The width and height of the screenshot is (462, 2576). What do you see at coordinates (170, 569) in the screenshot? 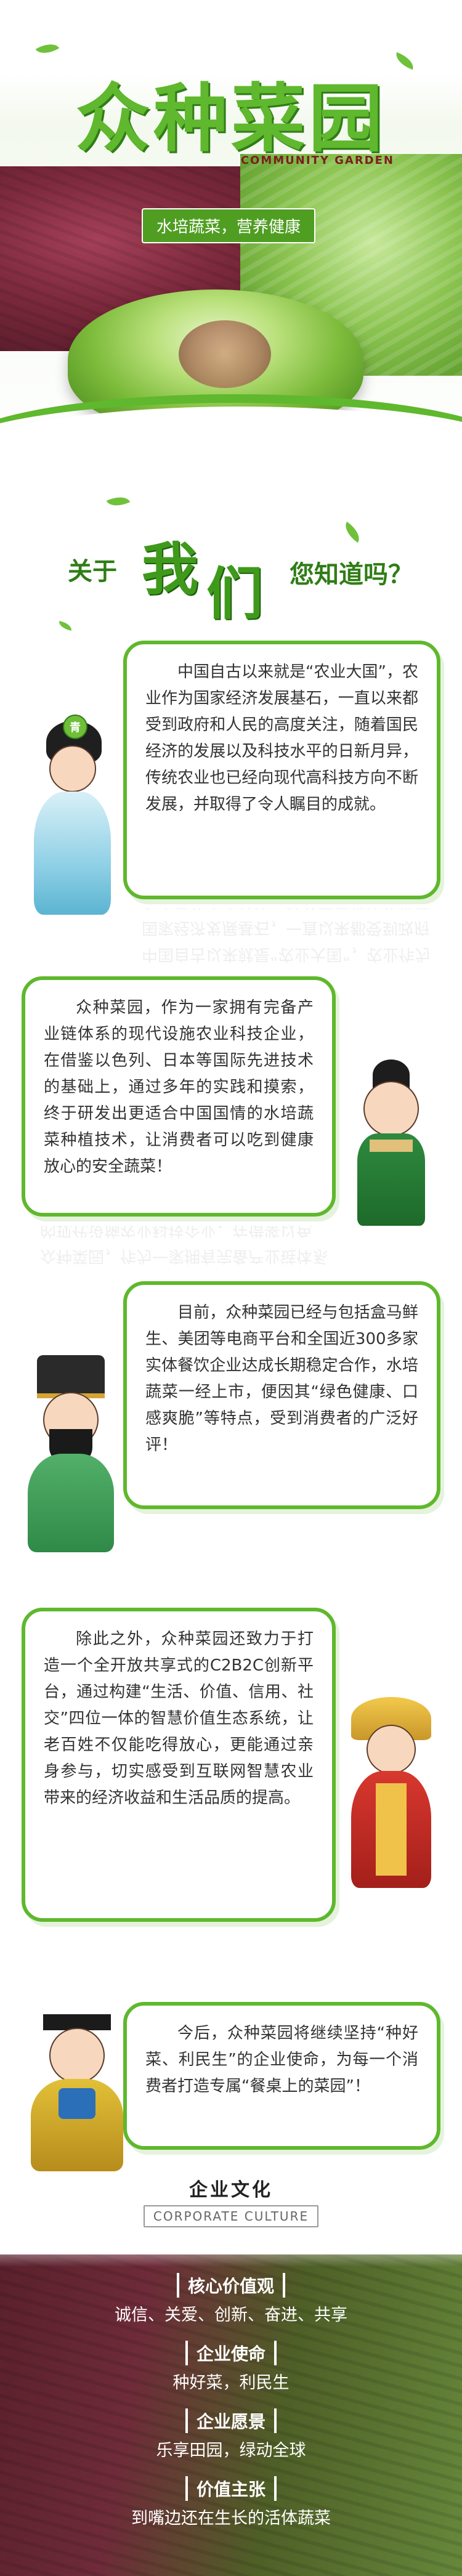
I see `about-highlight-wo: 我` at bounding box center [170, 569].